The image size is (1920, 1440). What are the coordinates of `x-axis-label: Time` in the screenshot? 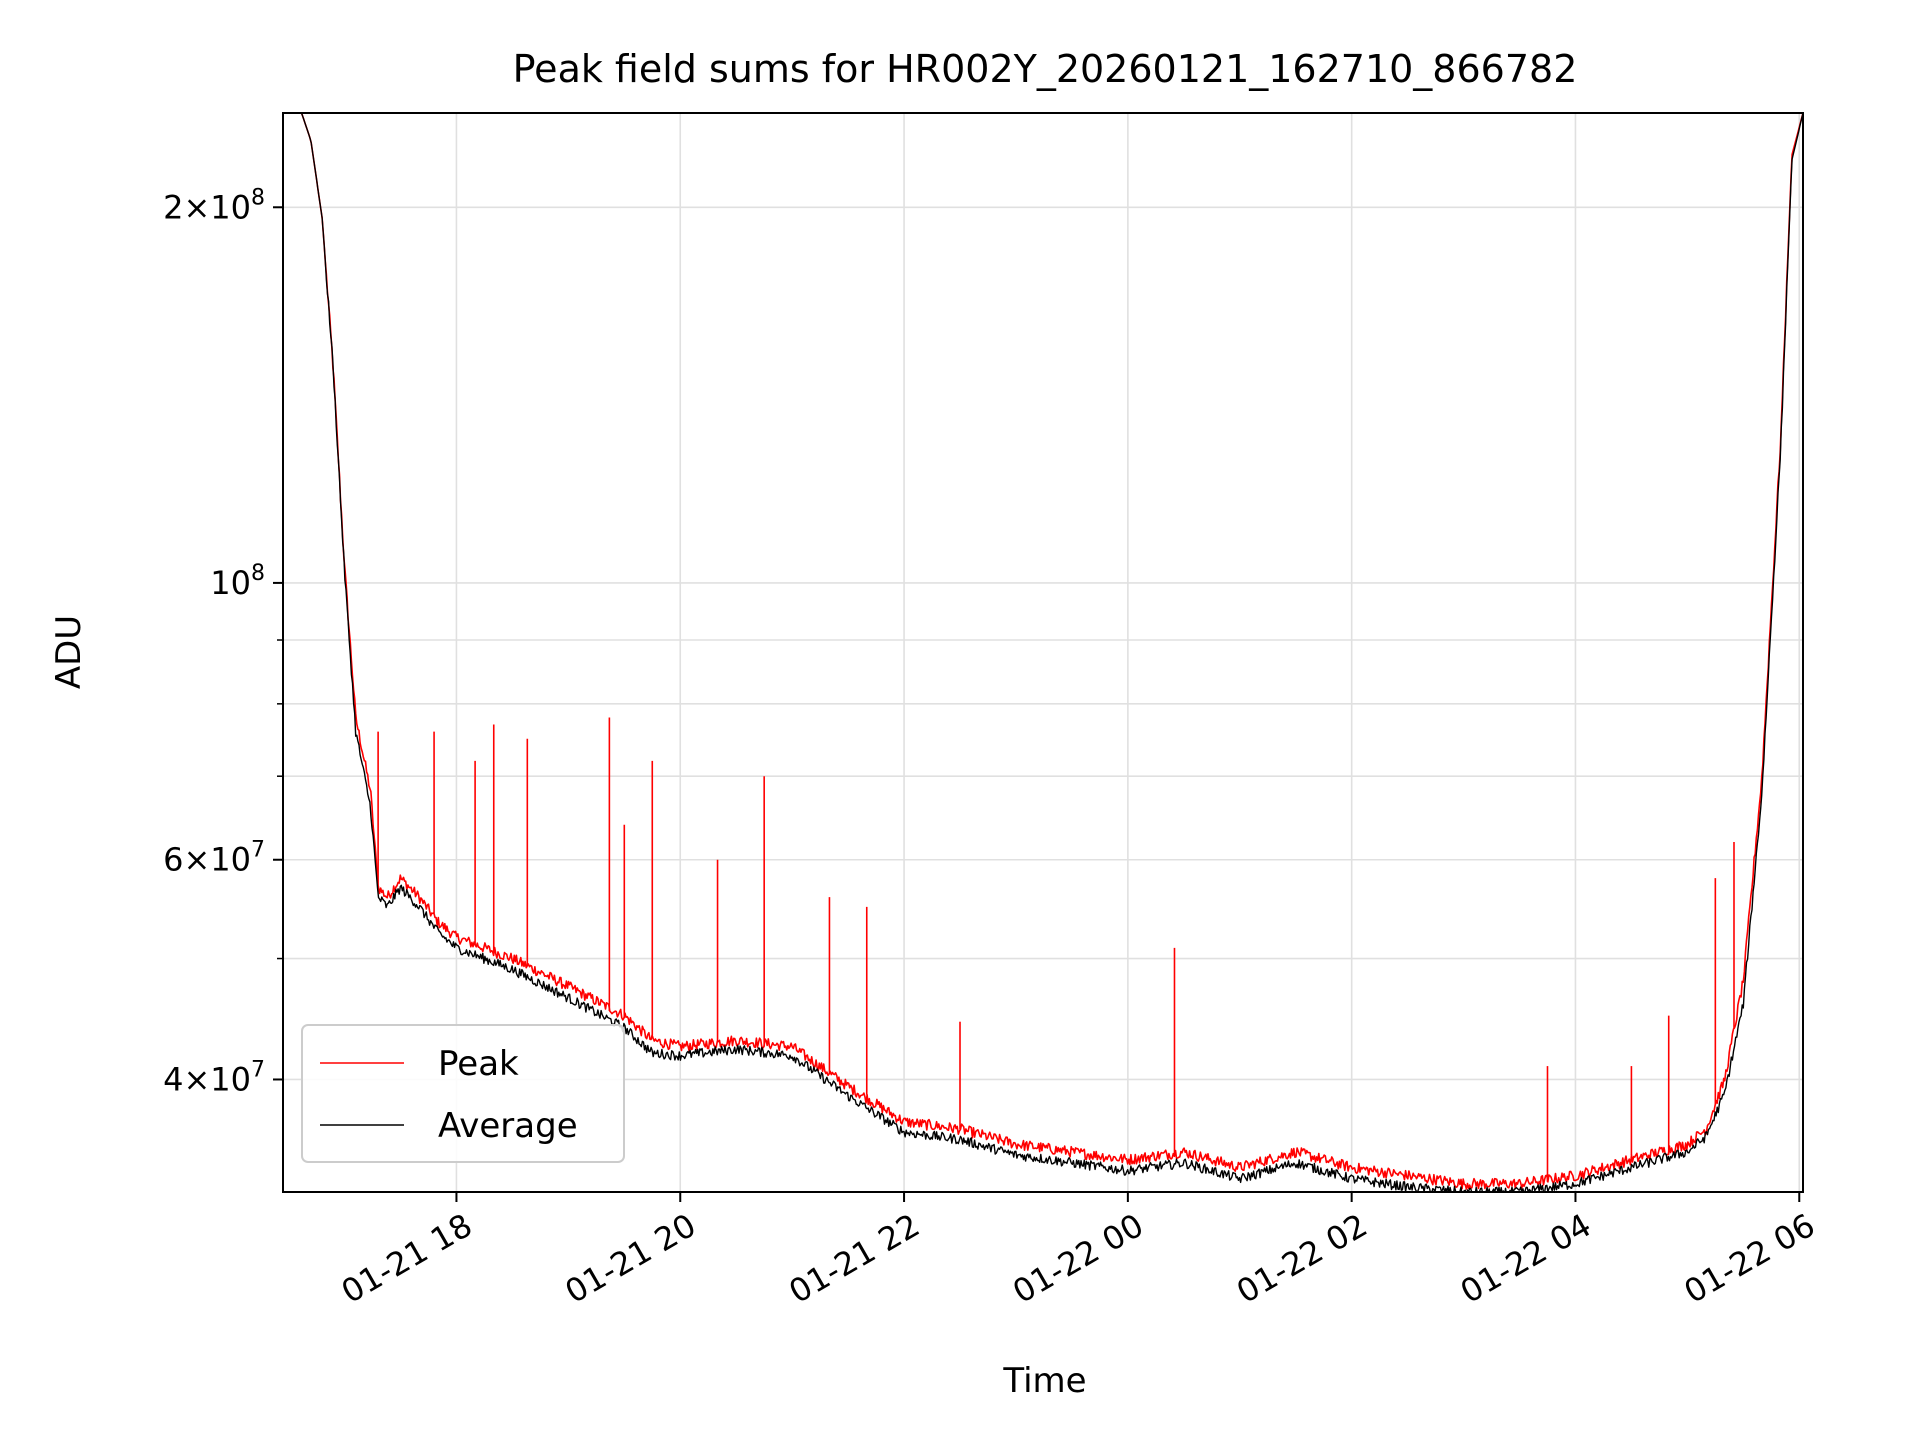 It's located at (1044, 1381).